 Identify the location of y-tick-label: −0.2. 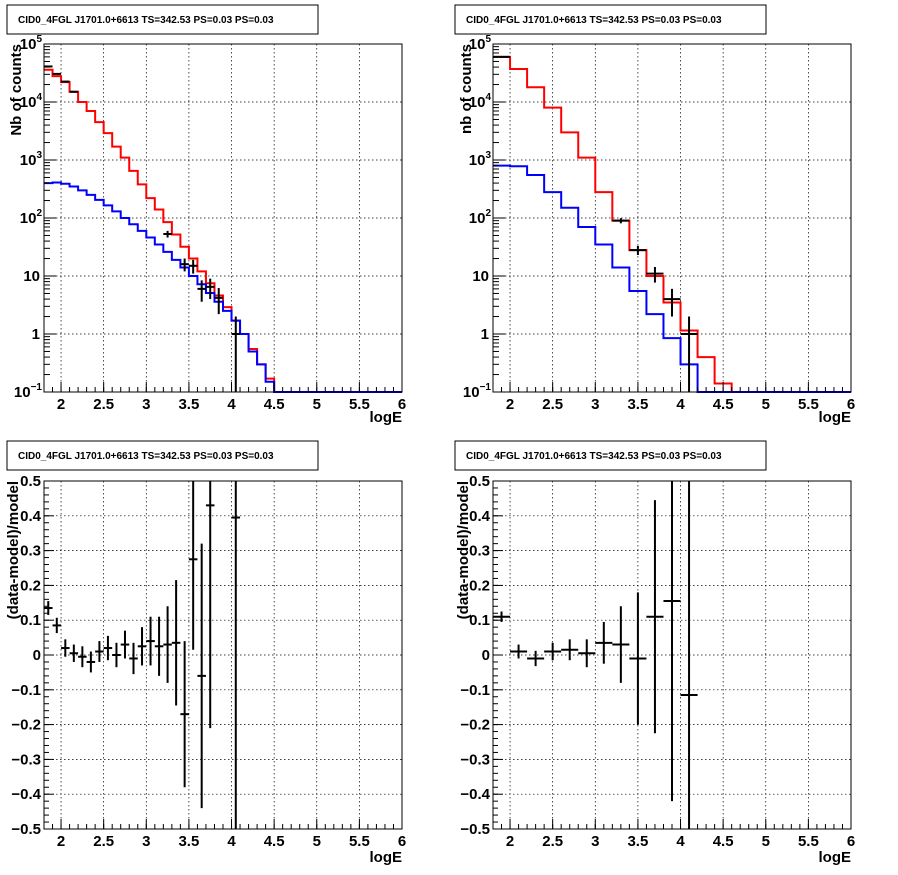
(26, 725).